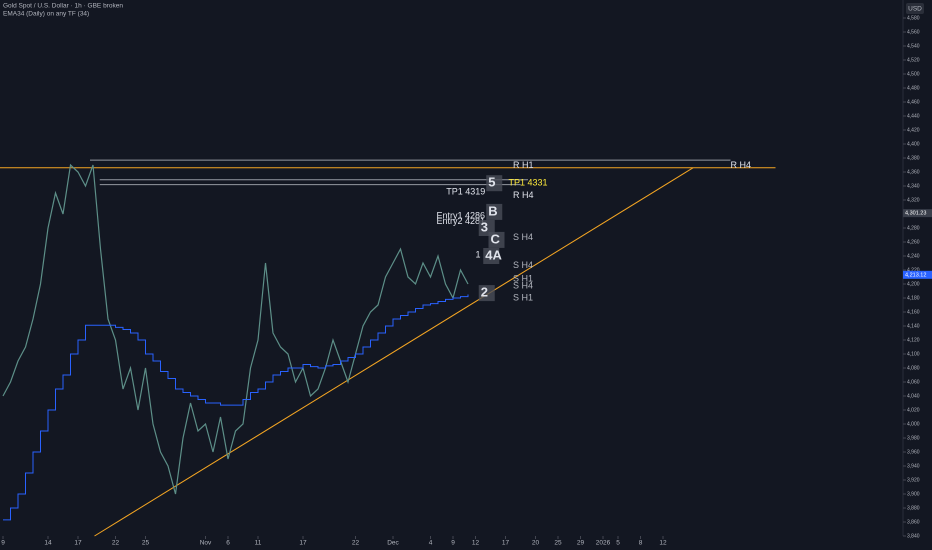 The width and height of the screenshot is (932, 550). I want to click on annotation: R H1, so click(523, 165).